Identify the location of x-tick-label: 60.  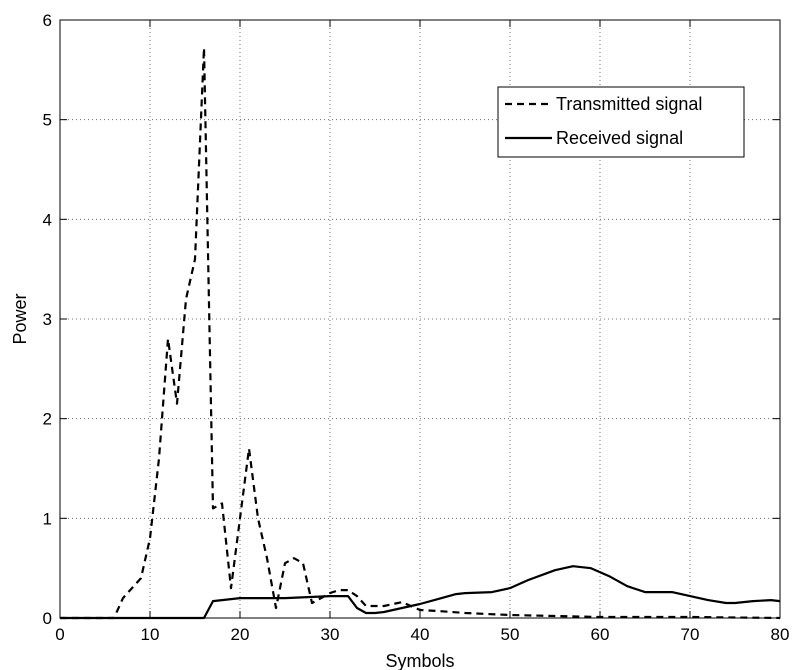
(600, 634).